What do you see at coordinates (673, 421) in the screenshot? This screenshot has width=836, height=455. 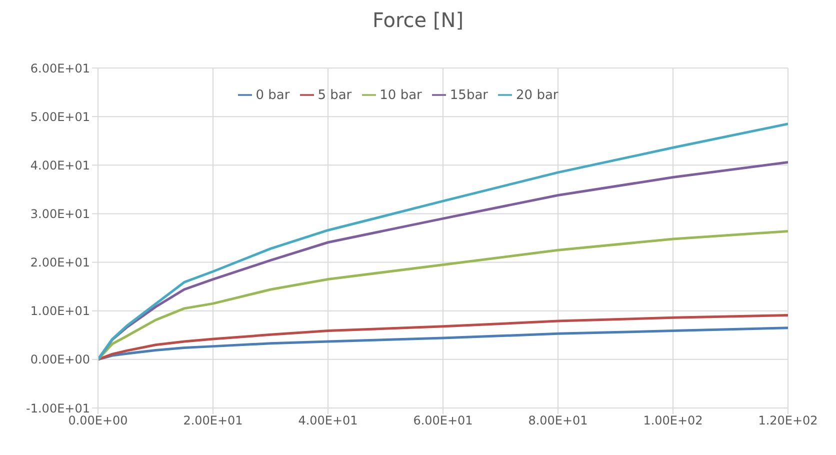 I see `x-tick-label: 1.00E+02` at bounding box center [673, 421].